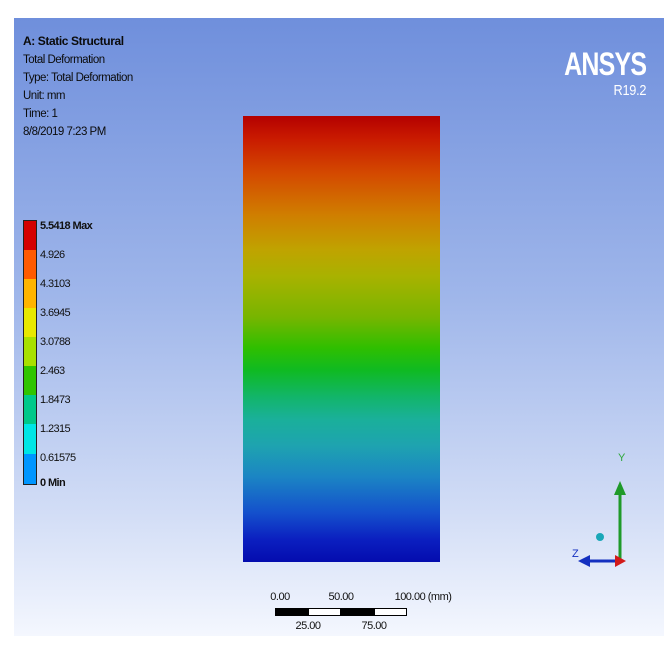 The image size is (670, 652). What do you see at coordinates (308, 626) in the screenshot?
I see `scale-label: 25.00` at bounding box center [308, 626].